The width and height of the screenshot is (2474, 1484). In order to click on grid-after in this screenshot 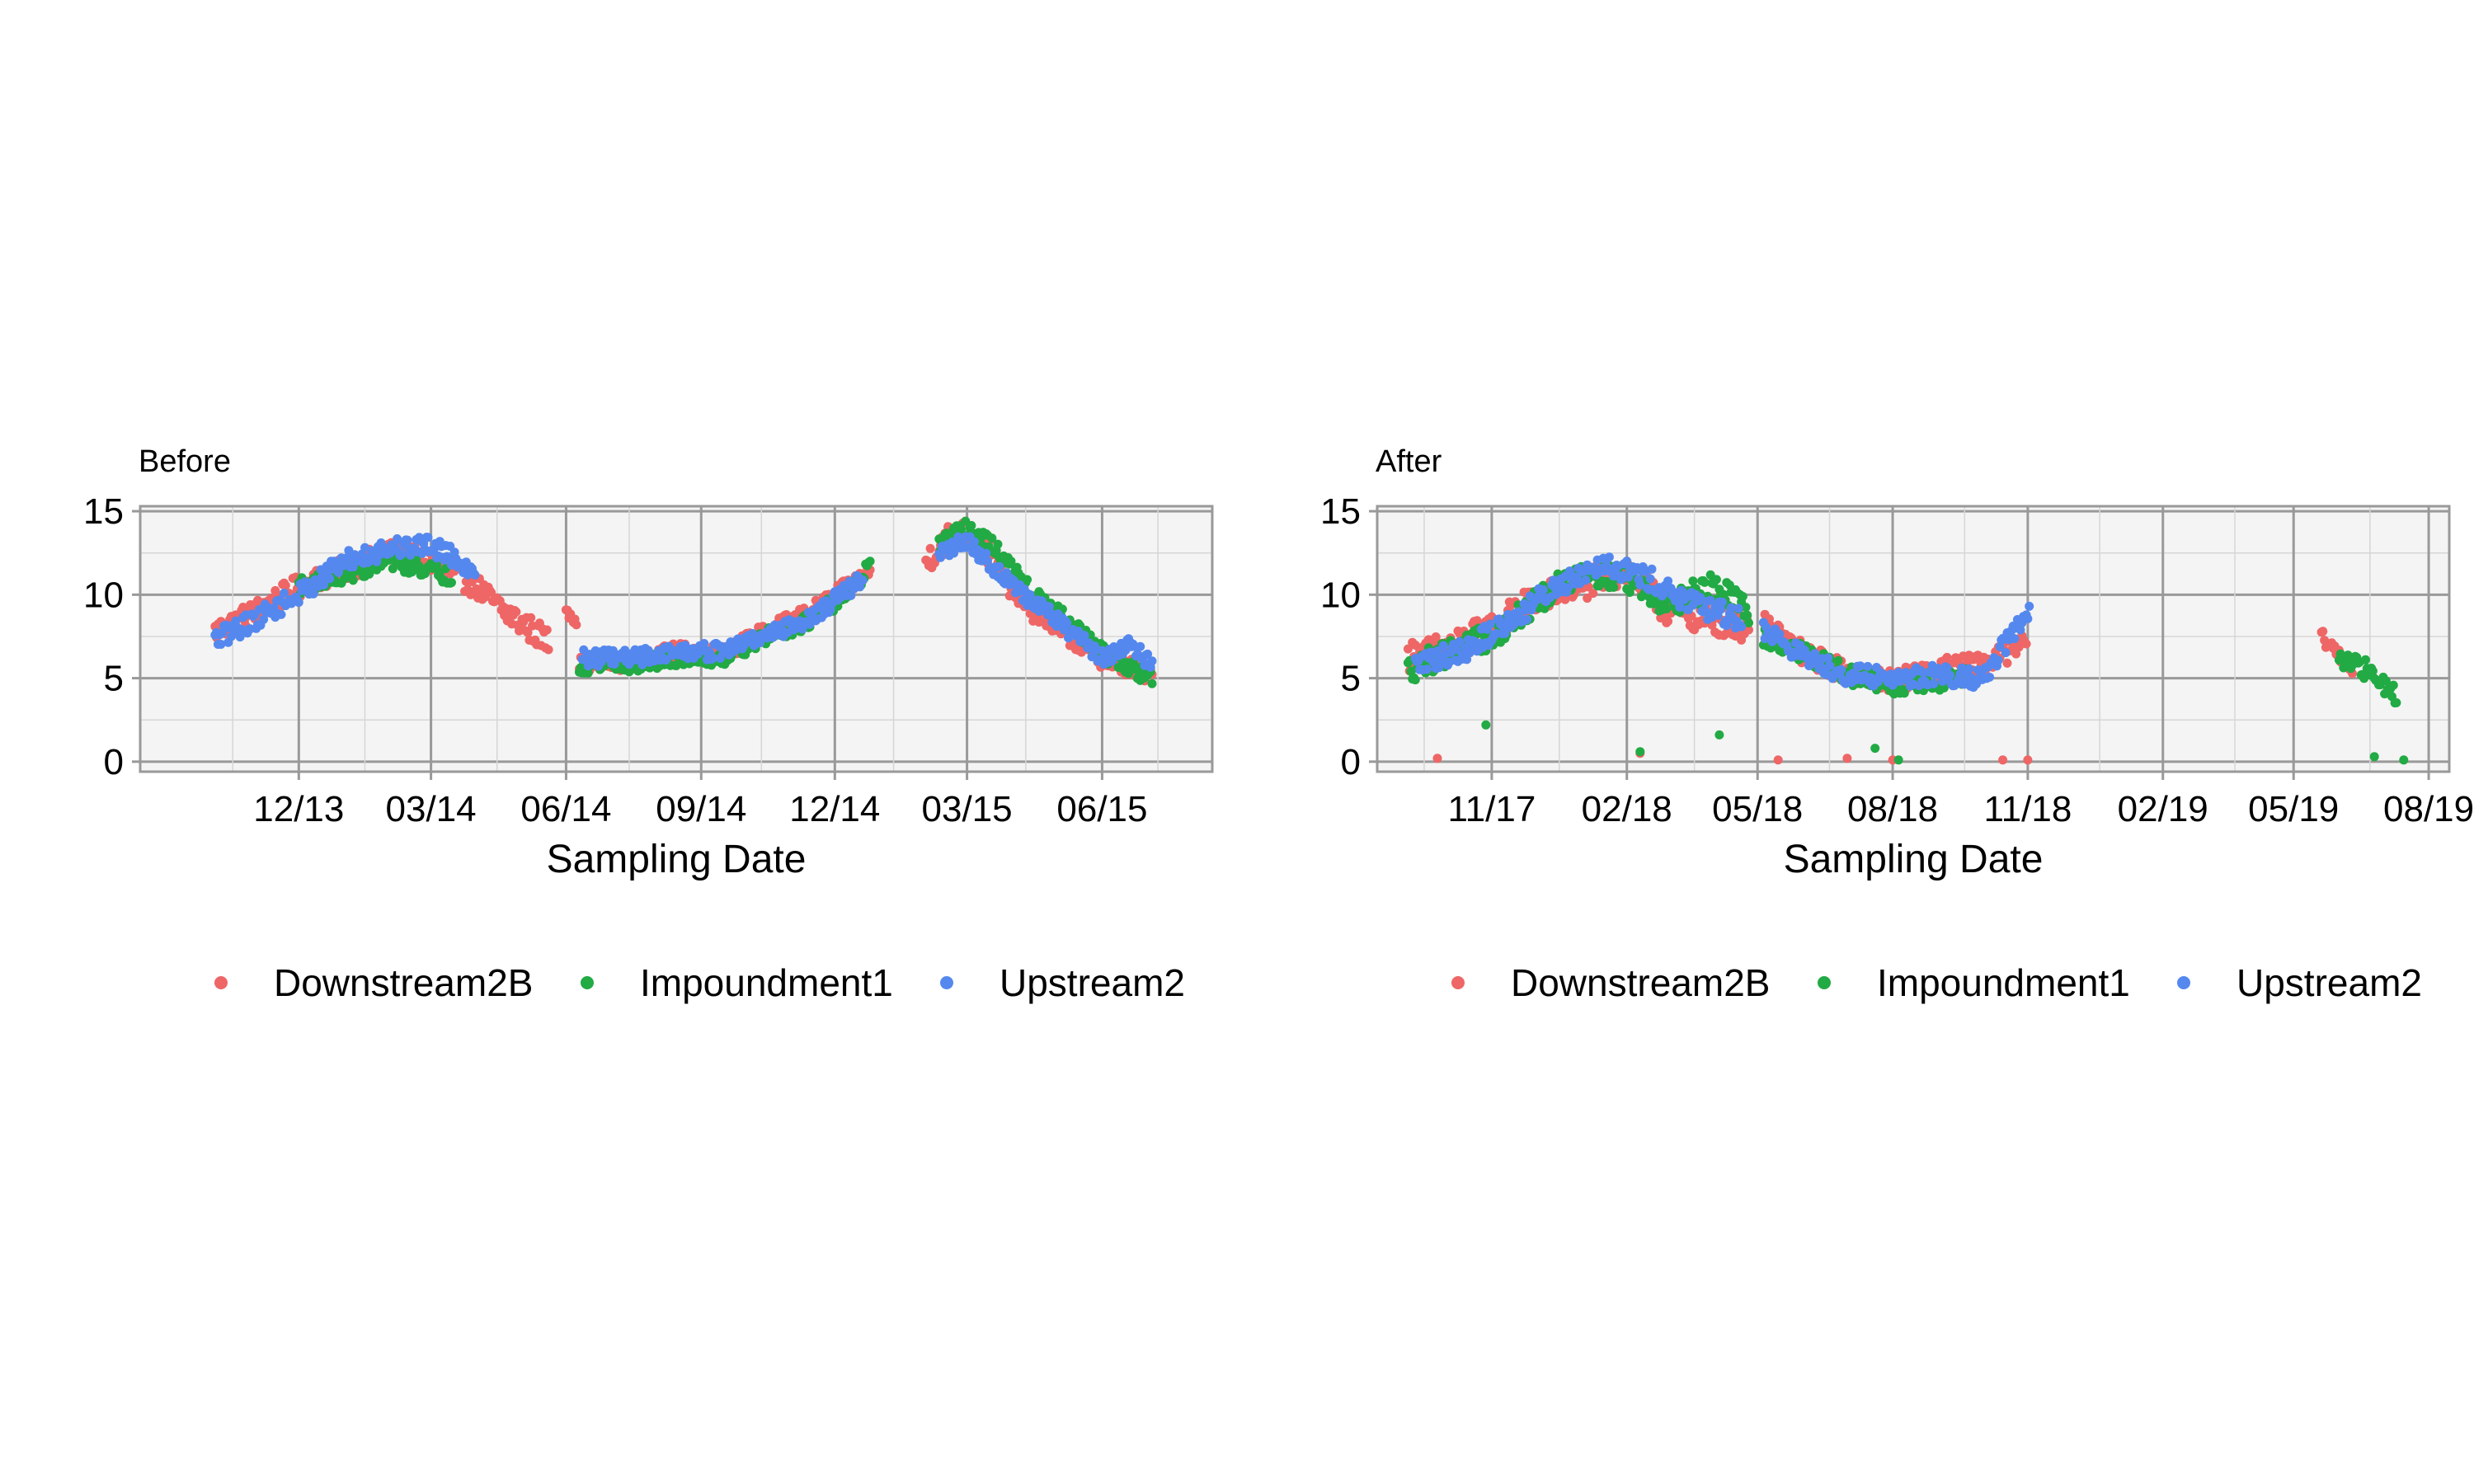, I will do `click(1913, 639)`.